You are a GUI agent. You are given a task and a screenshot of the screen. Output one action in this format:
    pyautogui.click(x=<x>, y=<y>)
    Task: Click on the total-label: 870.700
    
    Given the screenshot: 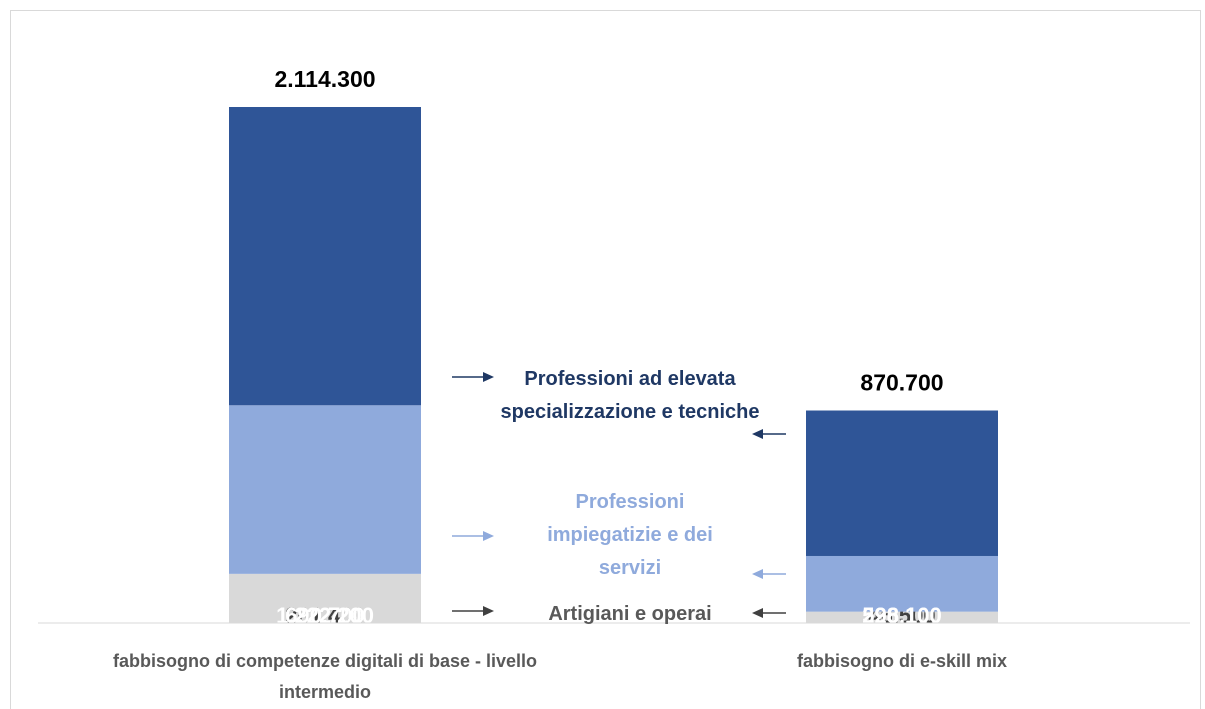 What is the action you would take?
    pyautogui.click(x=901, y=383)
    